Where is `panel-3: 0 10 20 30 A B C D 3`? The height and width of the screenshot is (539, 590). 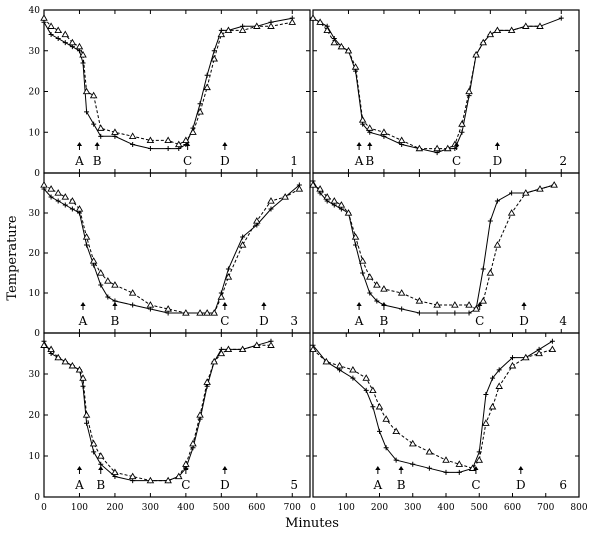
panel-3: 0 10 20 30 A B C D 3 is located at coordinates (170, 255).